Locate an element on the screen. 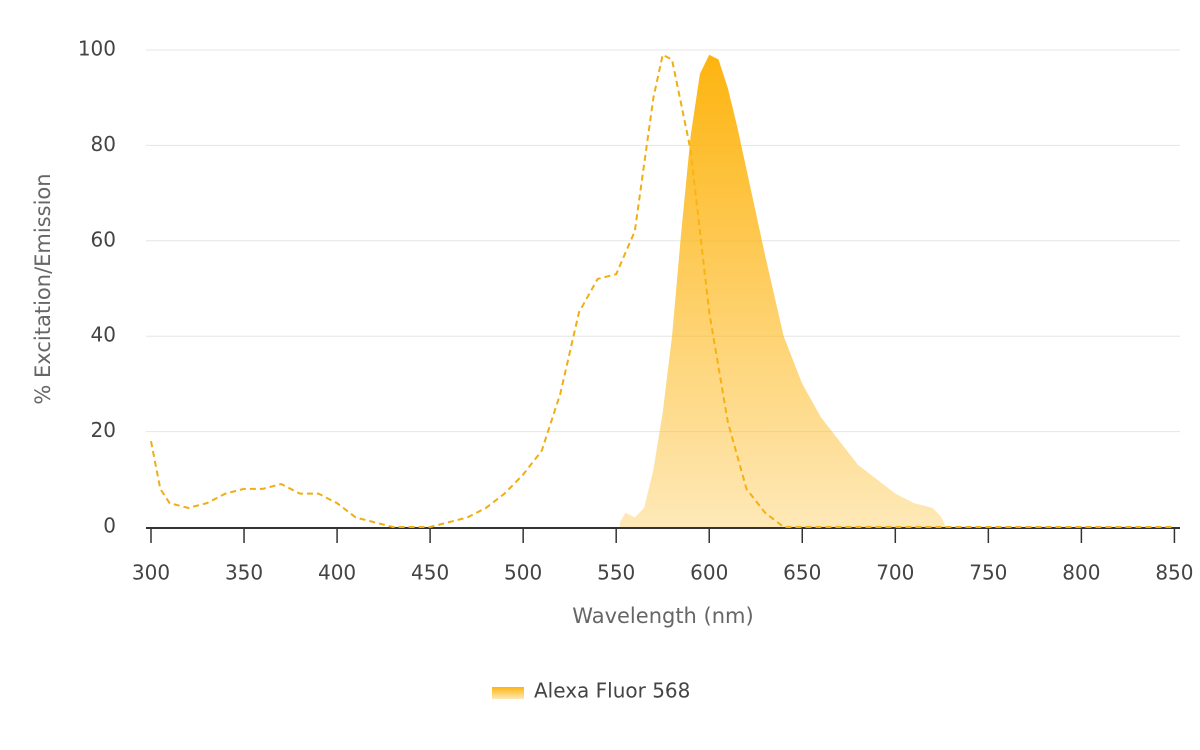 This screenshot has width=1200, height=750. y-tick-label: 40 is located at coordinates (103, 335).